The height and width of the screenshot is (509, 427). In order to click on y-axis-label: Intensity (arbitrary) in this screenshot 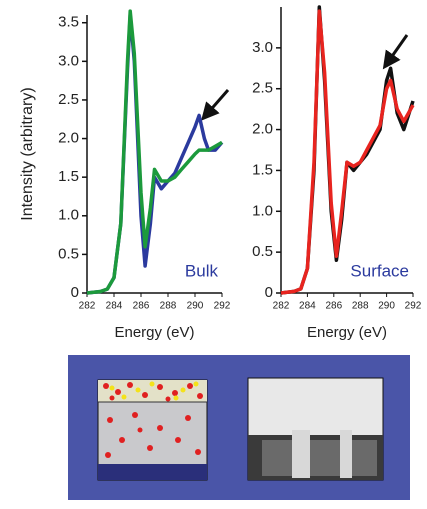, I will do `click(27, 153)`.